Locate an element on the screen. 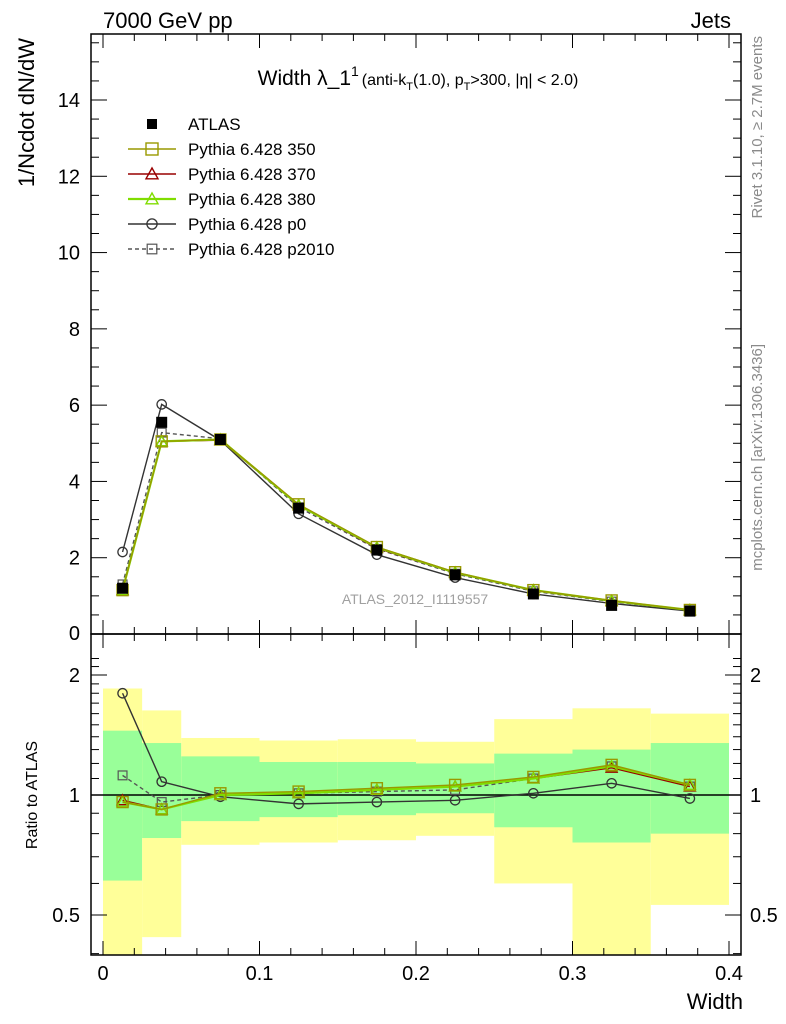 The image size is (786, 1024). x-tick-label: 0.3 is located at coordinates (573, 974).